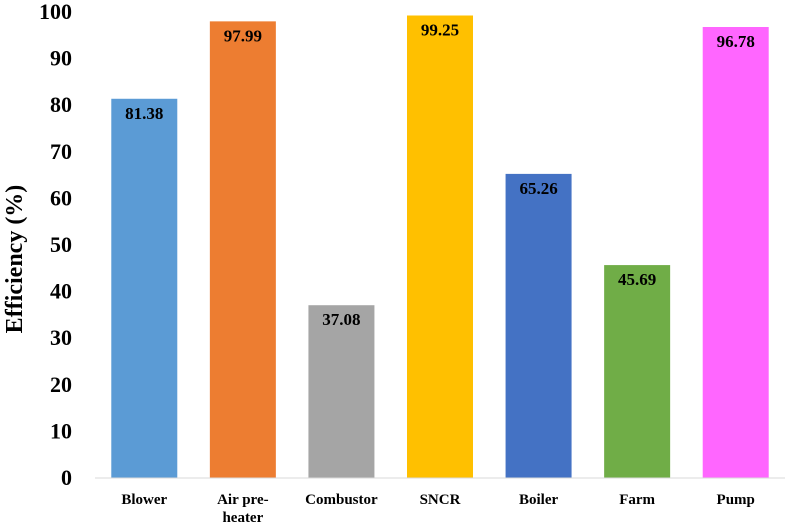  I want to click on x-category-label-1: Air pre-heater, so click(243, 508).